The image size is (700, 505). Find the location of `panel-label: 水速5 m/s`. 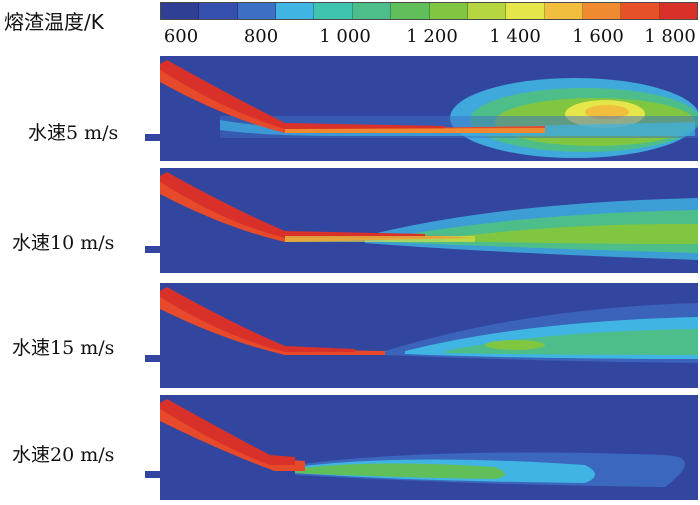

panel-label: 水速5 m/s is located at coordinates (73, 133).